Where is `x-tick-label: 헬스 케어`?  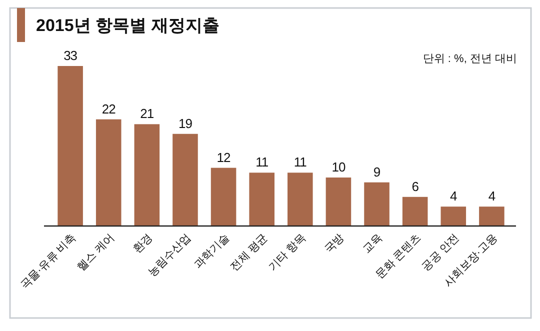 x-tick-label: 헬스 케어 is located at coordinates (95, 253).